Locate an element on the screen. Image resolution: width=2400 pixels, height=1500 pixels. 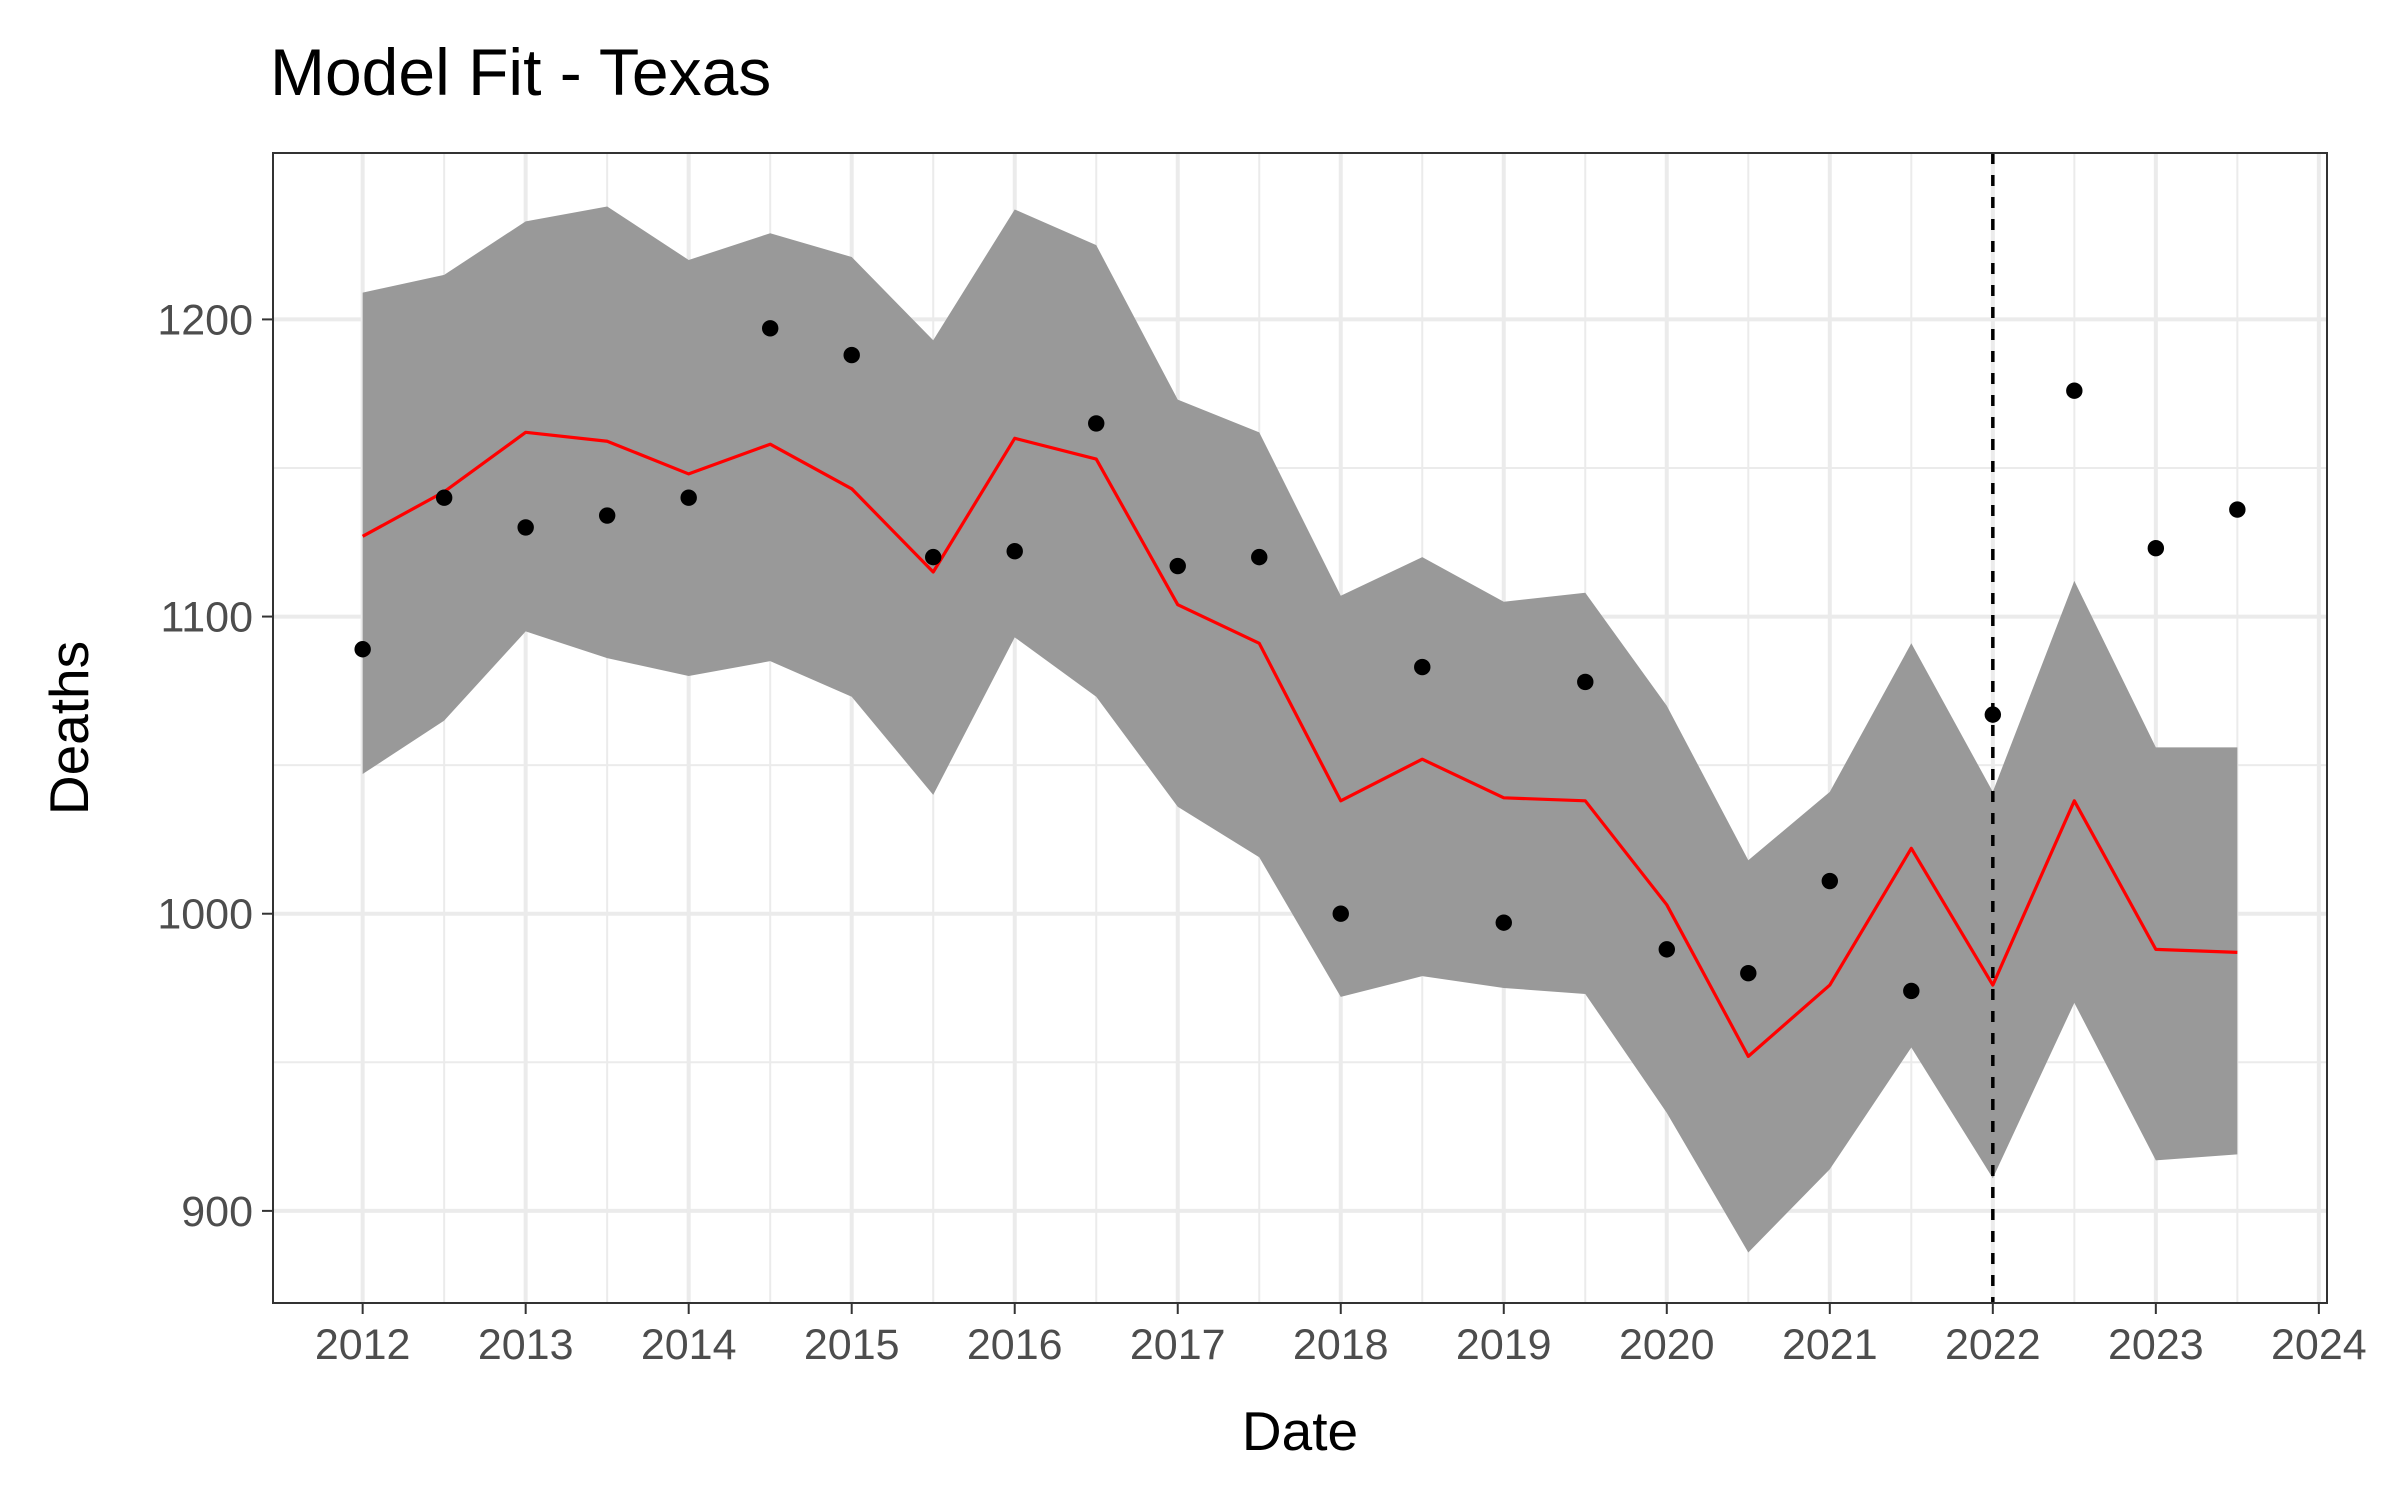
x-tick-label: 2023 is located at coordinates (2156, 1345).